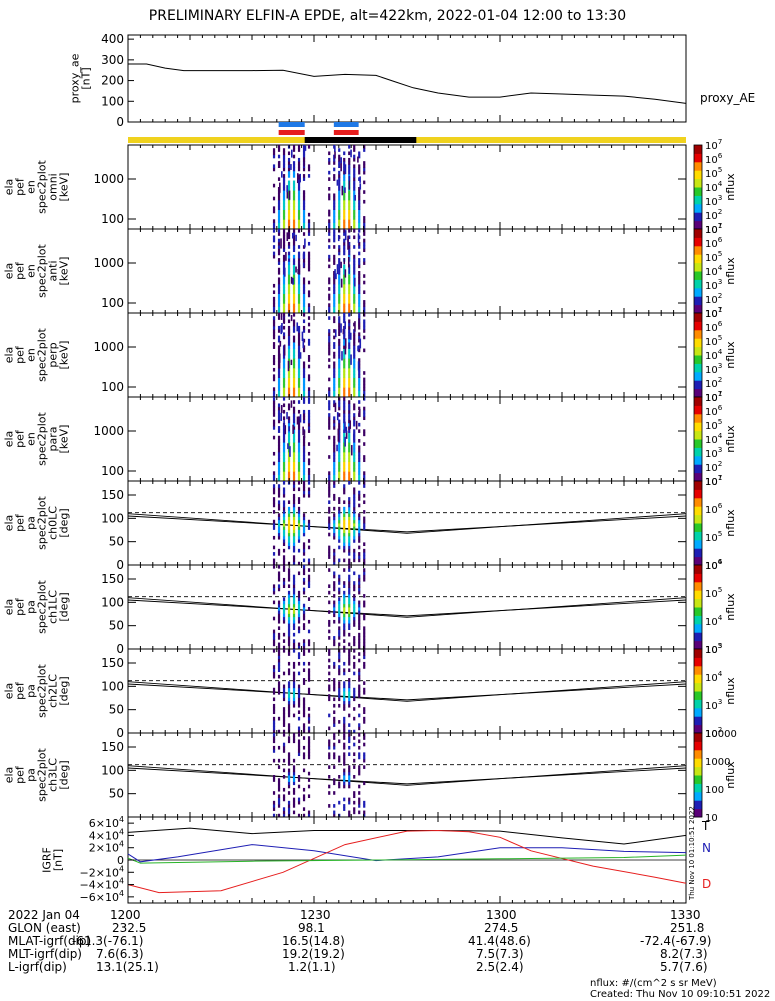 This screenshot has width=775, height=1001. Describe the element at coordinates (106, 822) in the screenshot. I see `igrf-ytick-label: 6×104` at that location.